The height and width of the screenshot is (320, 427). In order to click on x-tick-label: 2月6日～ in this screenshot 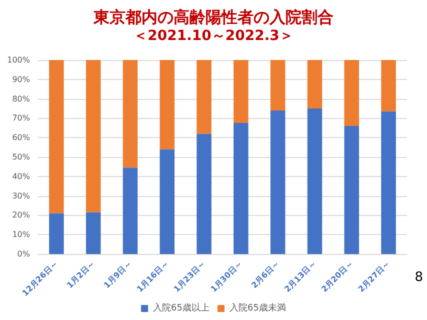, I will do `click(266, 274)`.